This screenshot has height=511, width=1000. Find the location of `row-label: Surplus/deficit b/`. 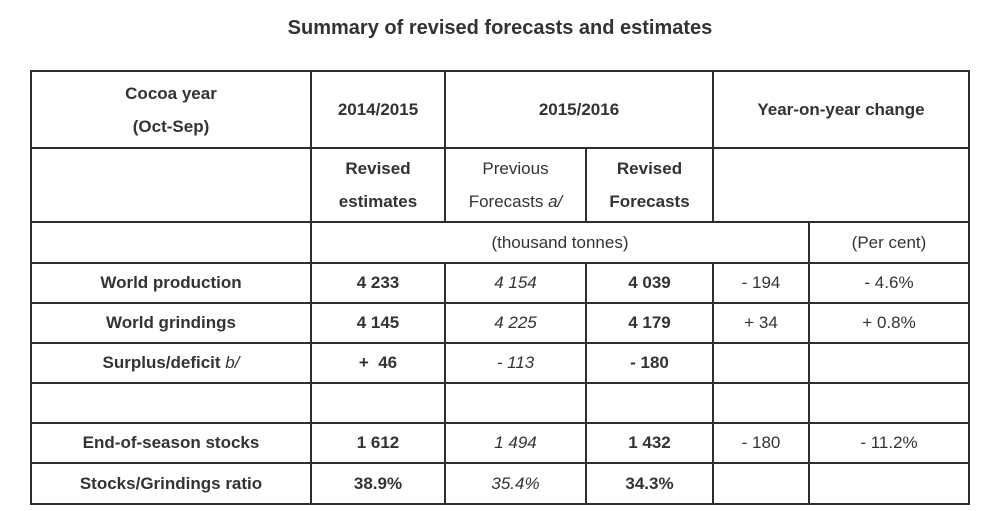

row-label: Surplus/deficit b/ is located at coordinates (171, 363).